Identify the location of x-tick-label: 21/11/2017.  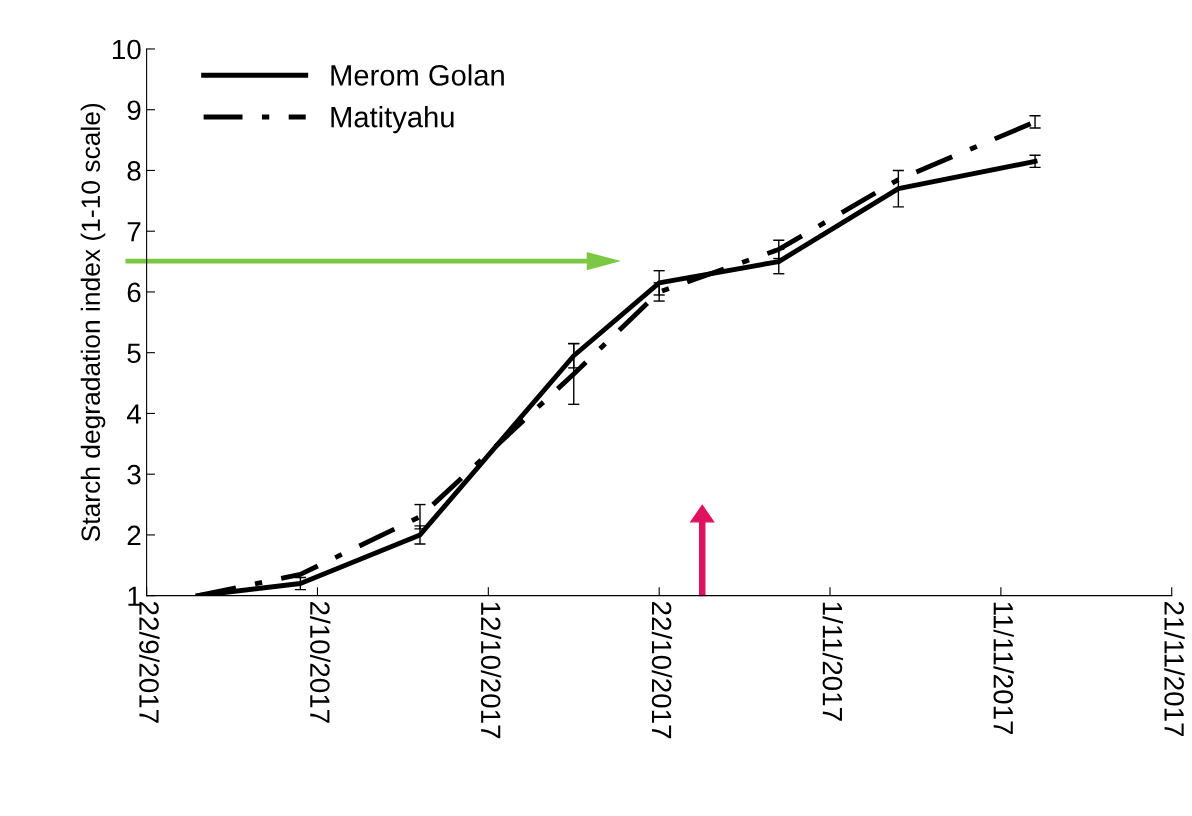
(1174, 669).